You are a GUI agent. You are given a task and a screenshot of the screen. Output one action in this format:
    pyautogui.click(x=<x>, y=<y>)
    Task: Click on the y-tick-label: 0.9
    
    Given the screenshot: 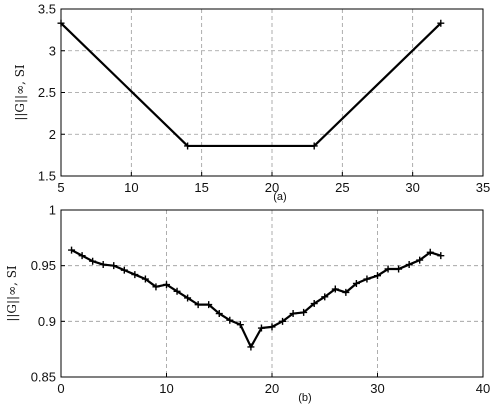 What is the action you would take?
    pyautogui.click(x=47, y=321)
    